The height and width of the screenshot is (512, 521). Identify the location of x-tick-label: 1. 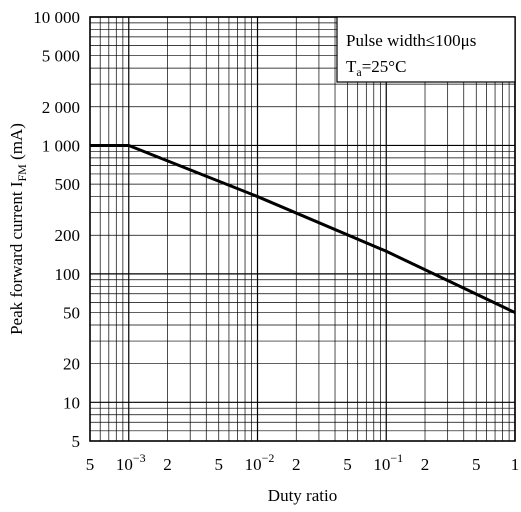
(515, 464).